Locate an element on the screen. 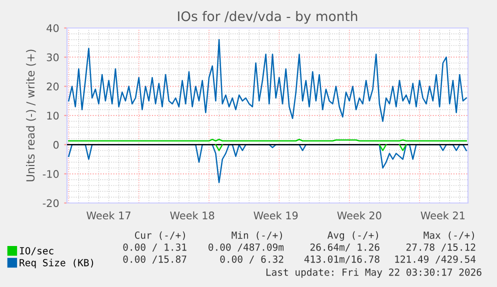 Image resolution: width=497 pixels, height=287 pixels. text: Max (-/+) is located at coordinates (449, 235).